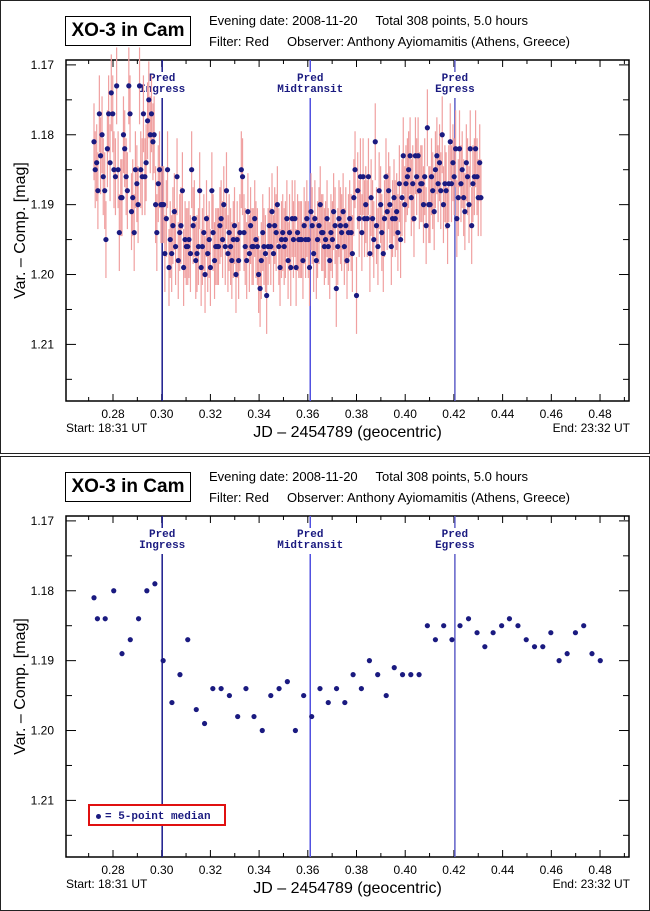 The height and width of the screenshot is (911, 650). I want to click on marker-label: Midtransit, so click(310, 546).